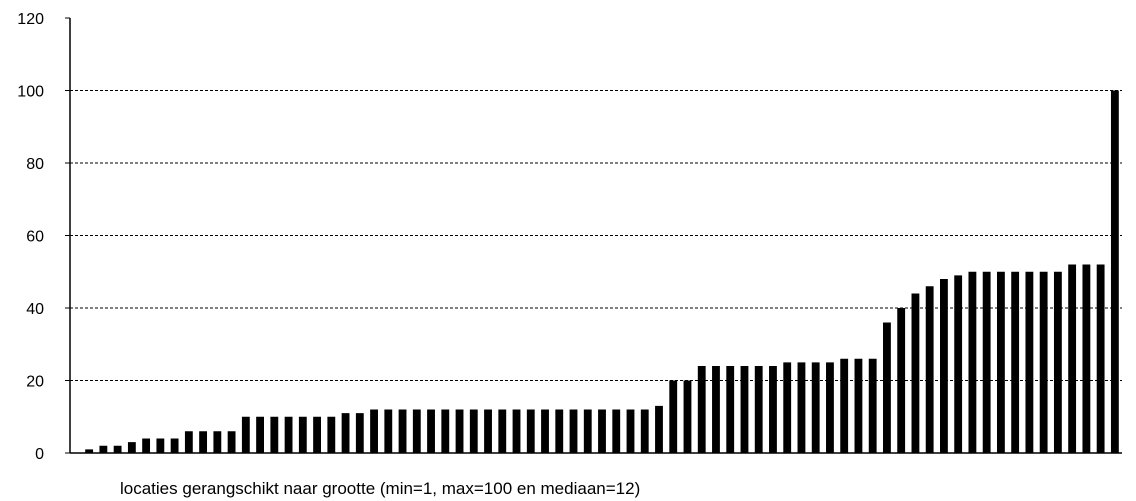 The image size is (1136, 501). I want to click on y-tick-label: 80, so click(35, 164).